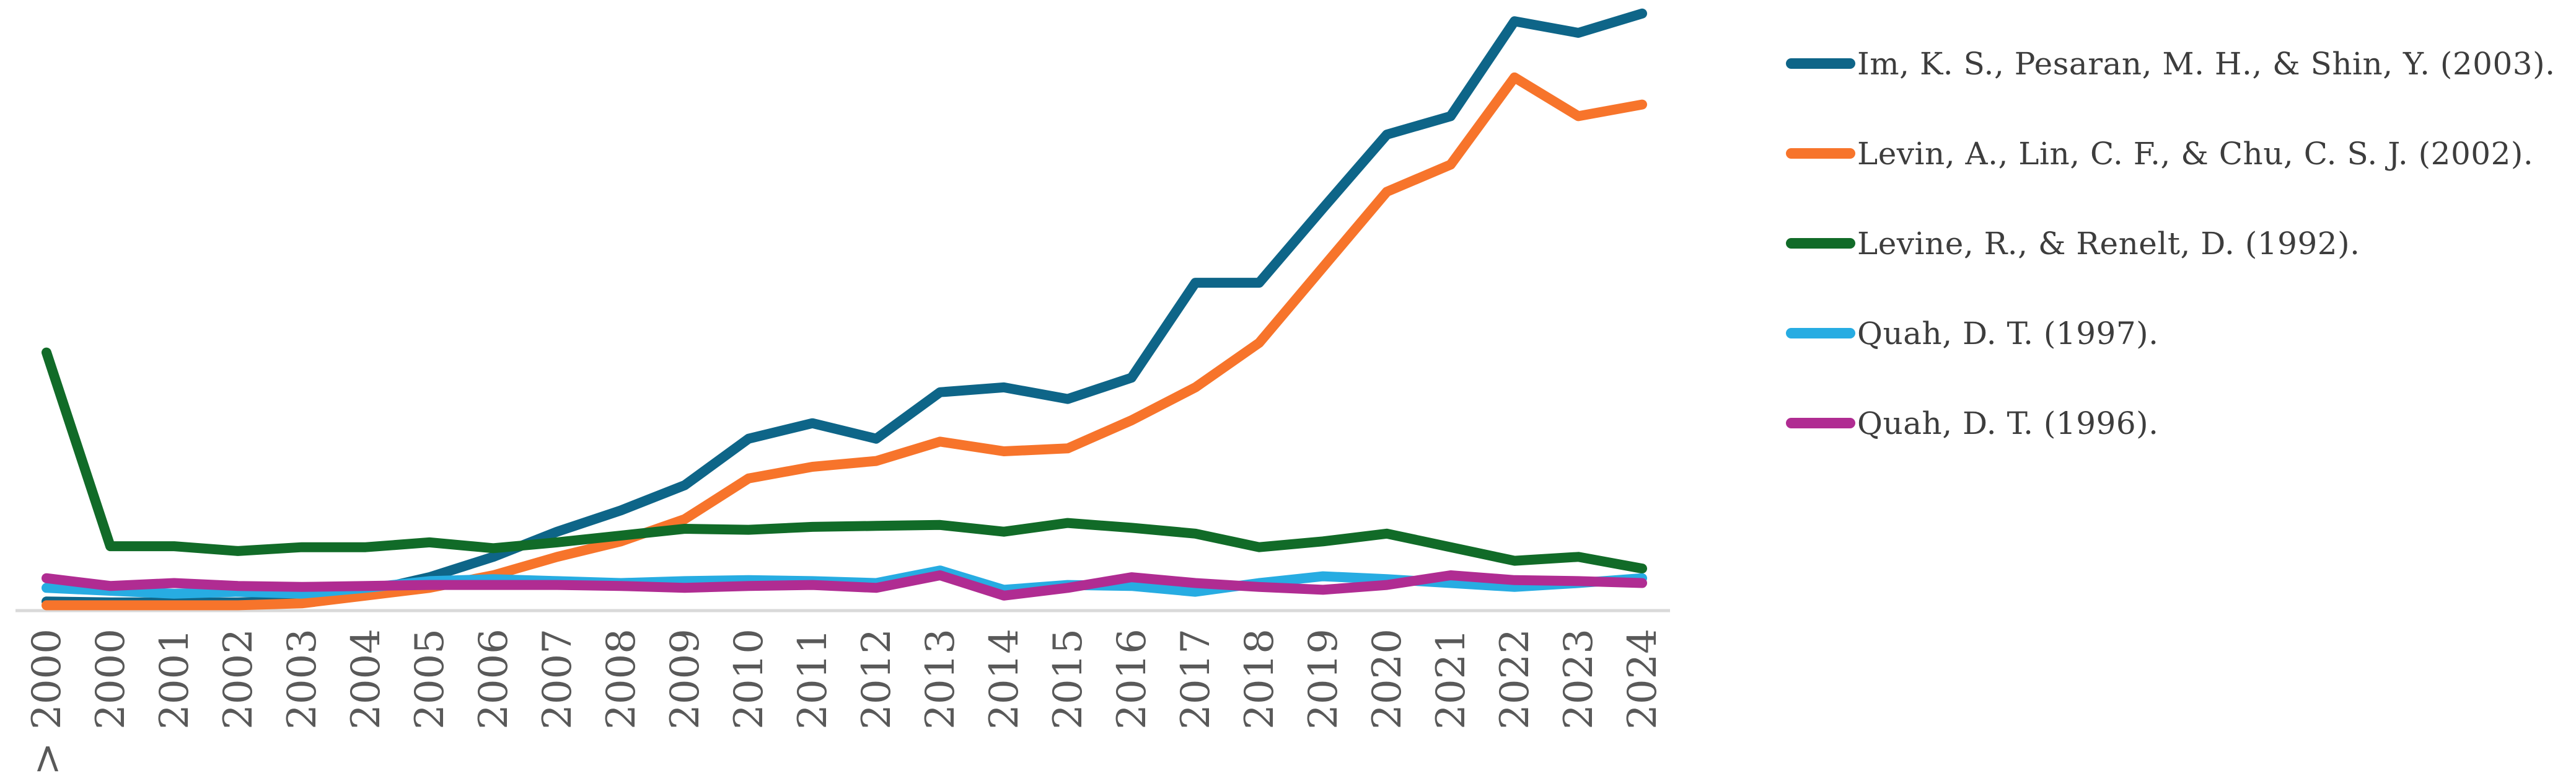  I want to click on x-tick-label: 2022, so click(1515, 679).